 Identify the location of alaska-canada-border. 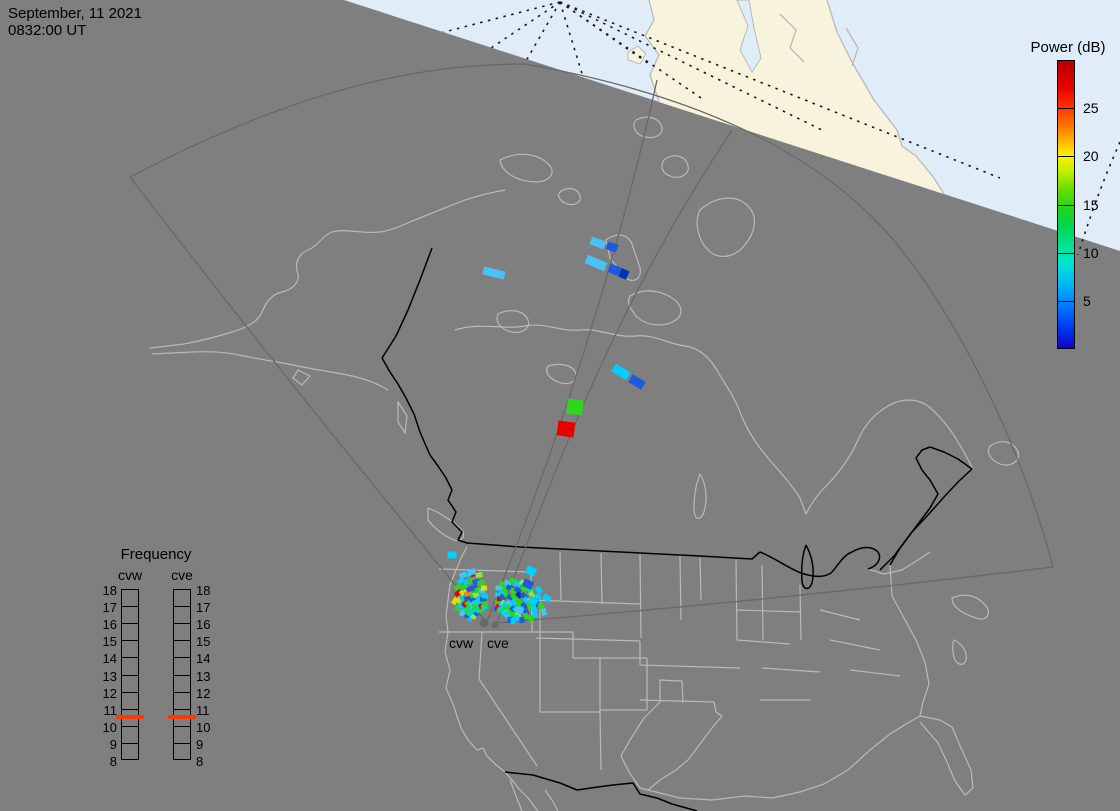
(407, 303).